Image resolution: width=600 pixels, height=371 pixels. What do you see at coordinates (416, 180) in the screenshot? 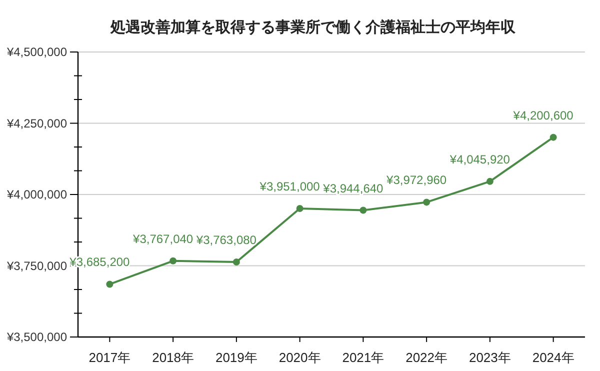
I see `text: ¥3,972,960` at bounding box center [416, 180].